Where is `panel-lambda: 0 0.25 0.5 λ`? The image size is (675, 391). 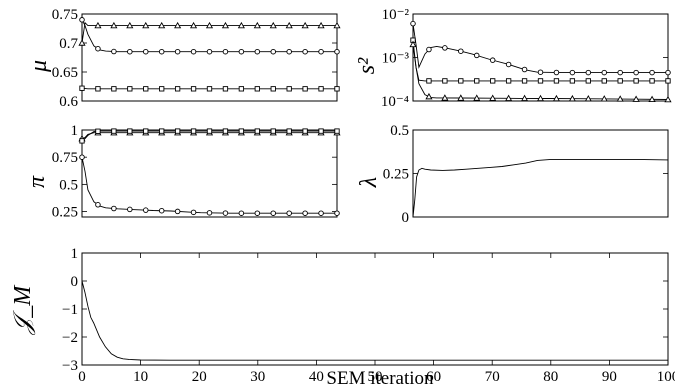 panel-lambda: 0 0.25 0.5 λ is located at coordinates (512, 174).